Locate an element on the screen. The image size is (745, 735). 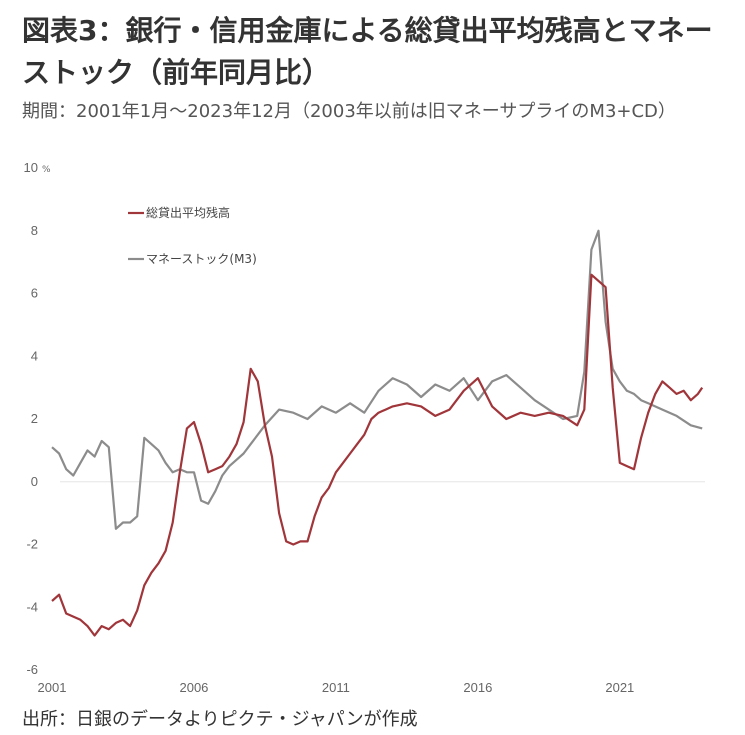
x-tick-label: 2006 is located at coordinates (193, 687).